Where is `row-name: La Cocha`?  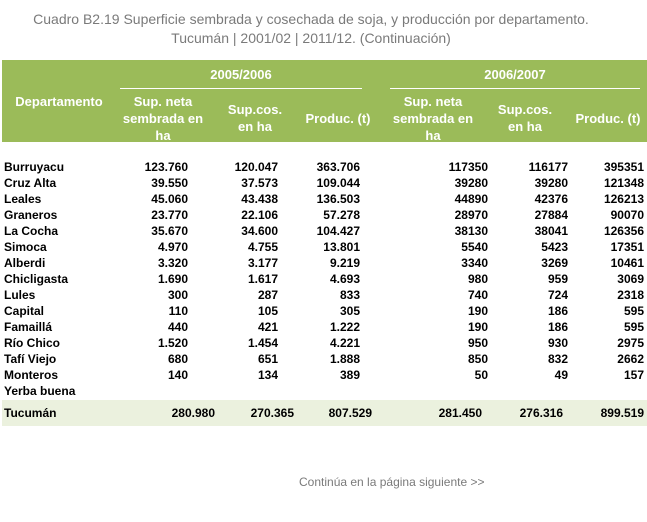
row-name: La Cocha is located at coordinates (31, 231).